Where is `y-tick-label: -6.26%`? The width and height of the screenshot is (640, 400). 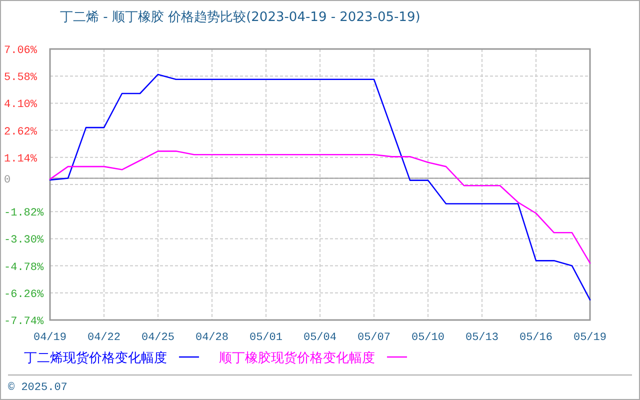
y-tick-label: -6.26% is located at coordinates (24, 294).